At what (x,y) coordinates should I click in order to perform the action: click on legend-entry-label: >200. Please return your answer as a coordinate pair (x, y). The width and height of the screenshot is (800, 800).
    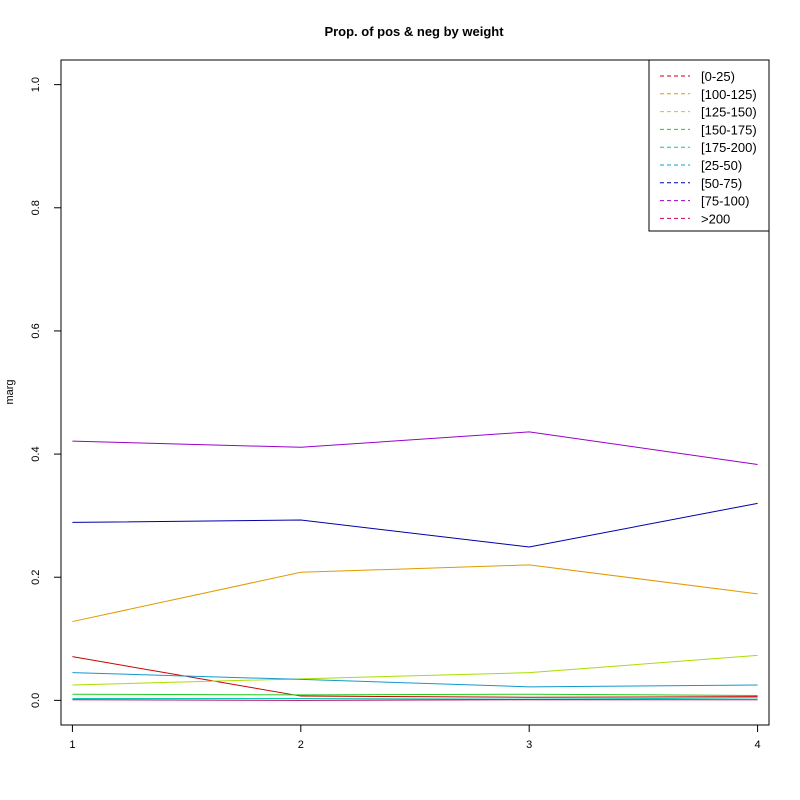
    Looking at the image, I should click on (715, 218).